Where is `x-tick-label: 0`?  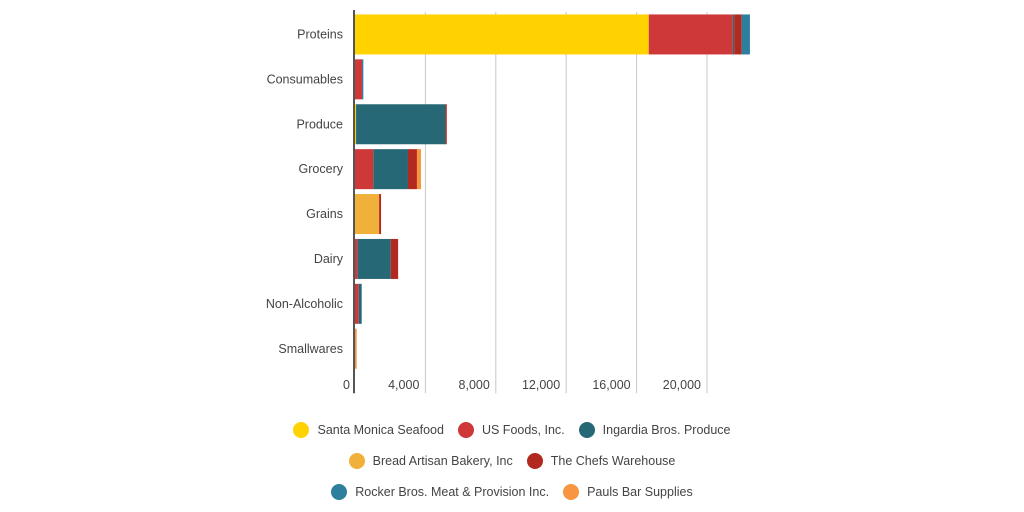 x-tick-label: 0 is located at coordinates (346, 385).